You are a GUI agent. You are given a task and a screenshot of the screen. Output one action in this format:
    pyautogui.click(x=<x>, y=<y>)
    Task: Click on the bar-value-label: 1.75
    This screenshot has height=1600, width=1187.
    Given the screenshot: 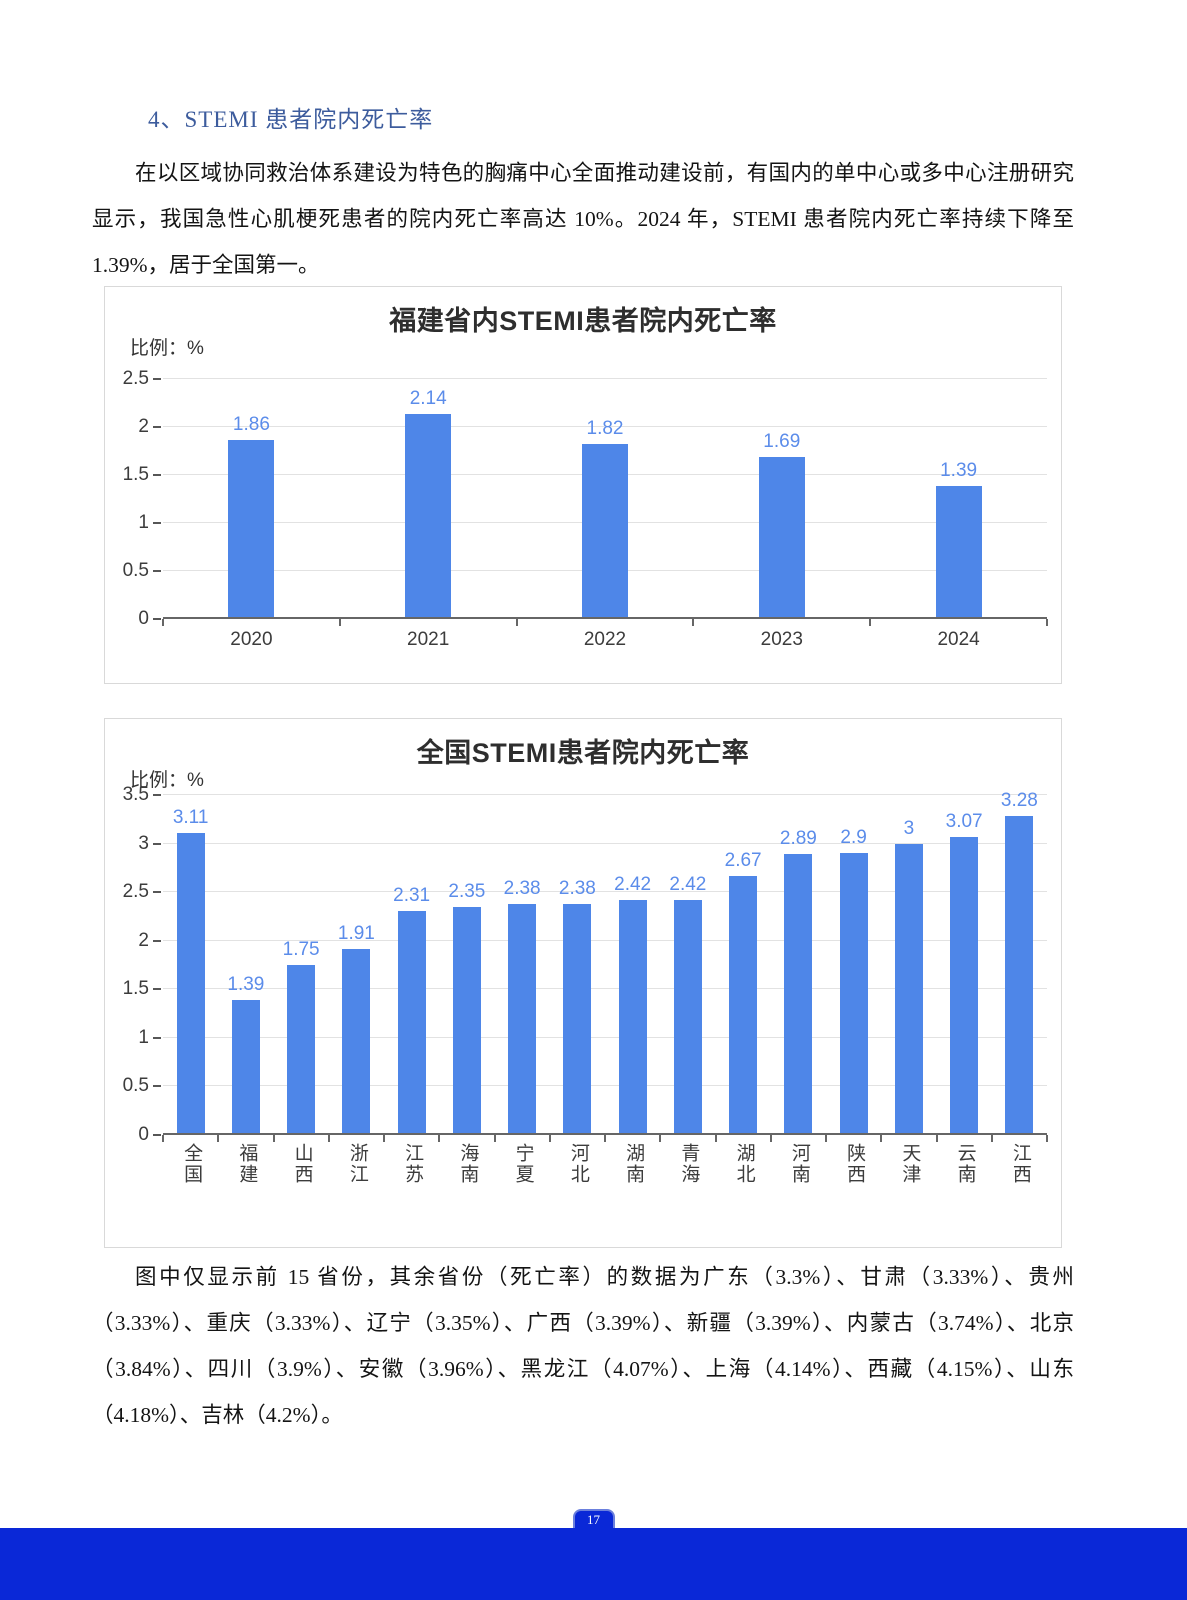 What is the action you would take?
    pyautogui.click(x=301, y=949)
    